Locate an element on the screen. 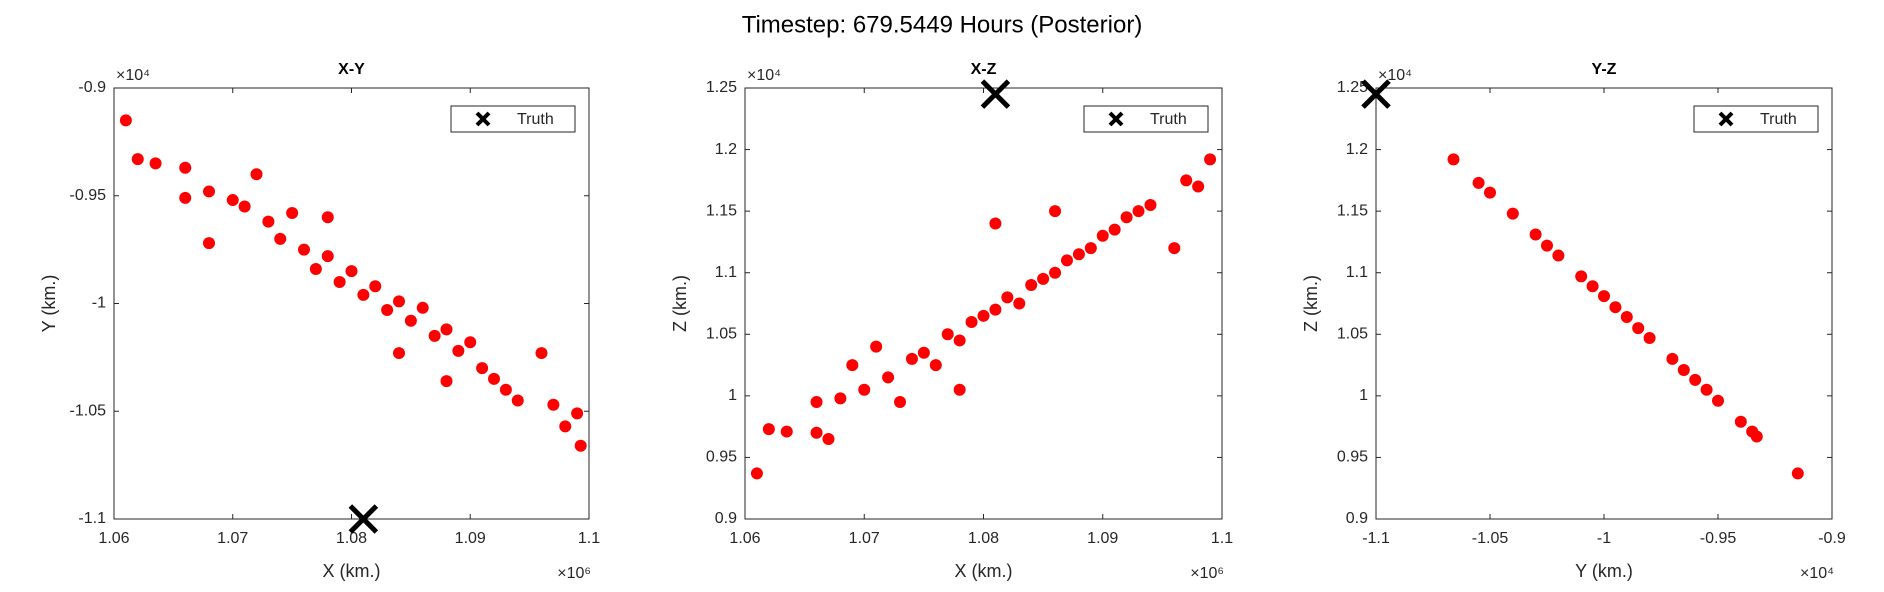 This screenshot has width=1884, height=592. x-tick-label: -0.9 is located at coordinates (1832, 538).